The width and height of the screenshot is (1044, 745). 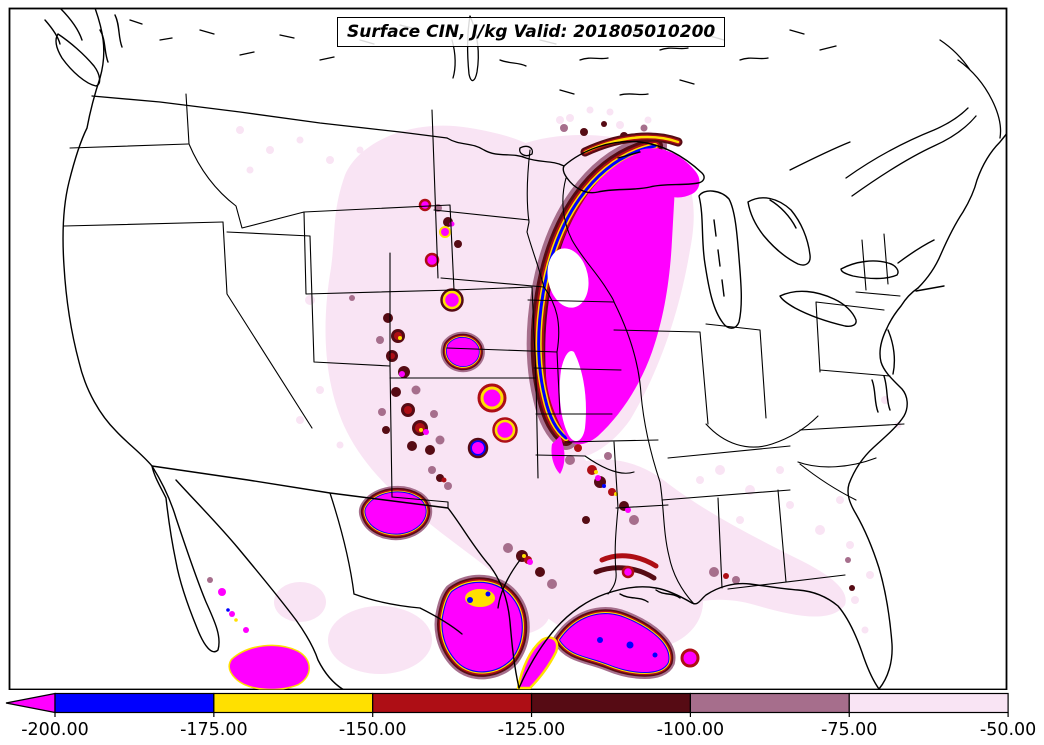 What do you see at coordinates (849, 730) in the screenshot?
I see `colorbar-tick-label: -75.00` at bounding box center [849, 730].